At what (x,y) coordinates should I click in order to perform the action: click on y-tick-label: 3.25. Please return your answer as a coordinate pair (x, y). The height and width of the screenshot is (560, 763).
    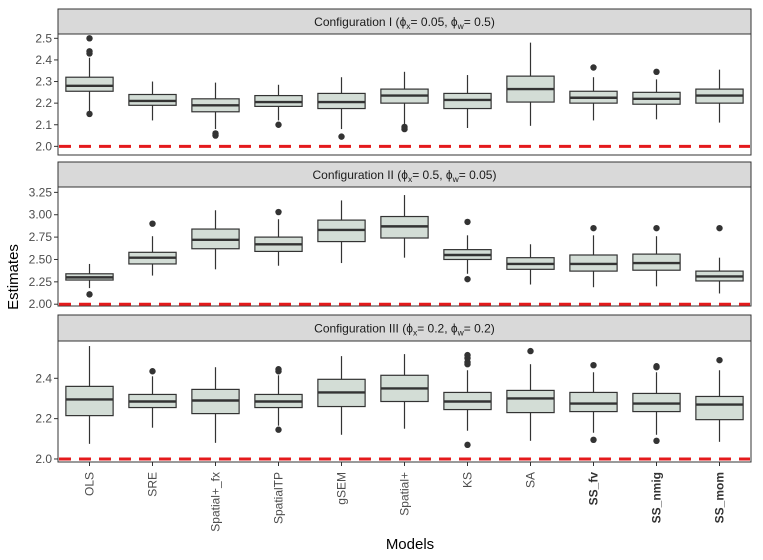
    Looking at the image, I should click on (41, 192).